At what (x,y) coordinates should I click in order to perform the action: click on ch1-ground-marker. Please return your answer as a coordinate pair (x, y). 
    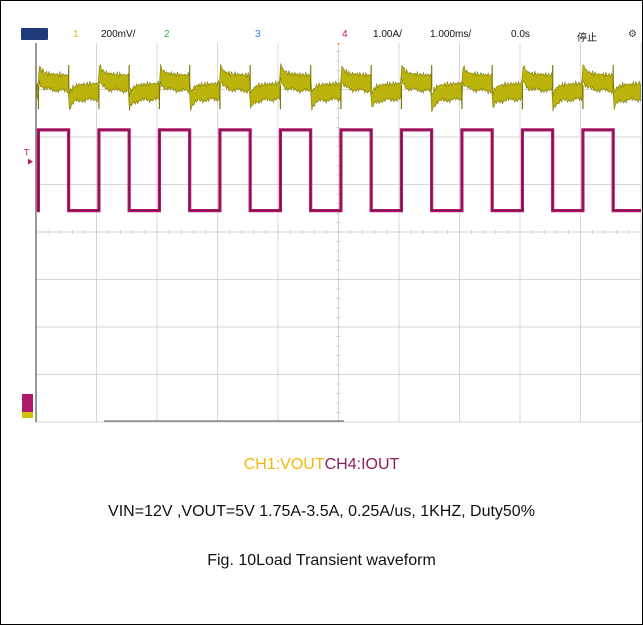
    Looking at the image, I should click on (27, 415).